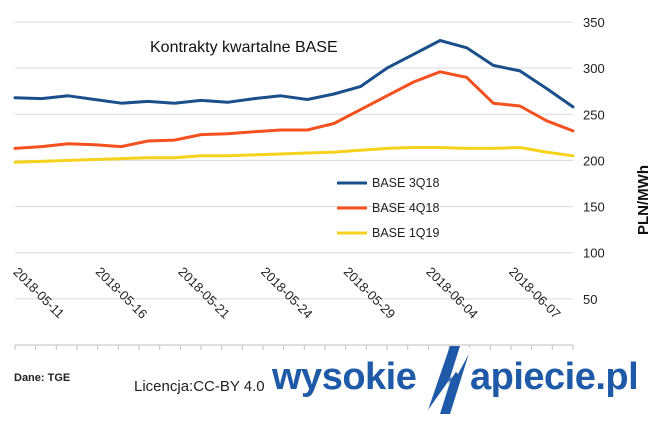 The image size is (657, 422). What do you see at coordinates (594, 22) in the screenshot?
I see `y-tick-label: 350` at bounding box center [594, 22].